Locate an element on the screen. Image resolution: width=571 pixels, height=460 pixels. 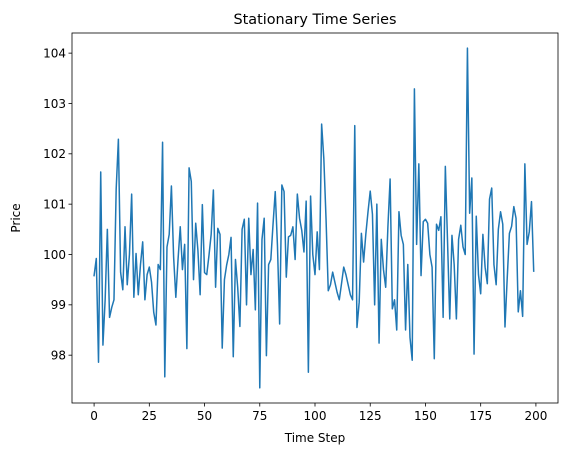
y-axis-label: Price is located at coordinates (16, 217).